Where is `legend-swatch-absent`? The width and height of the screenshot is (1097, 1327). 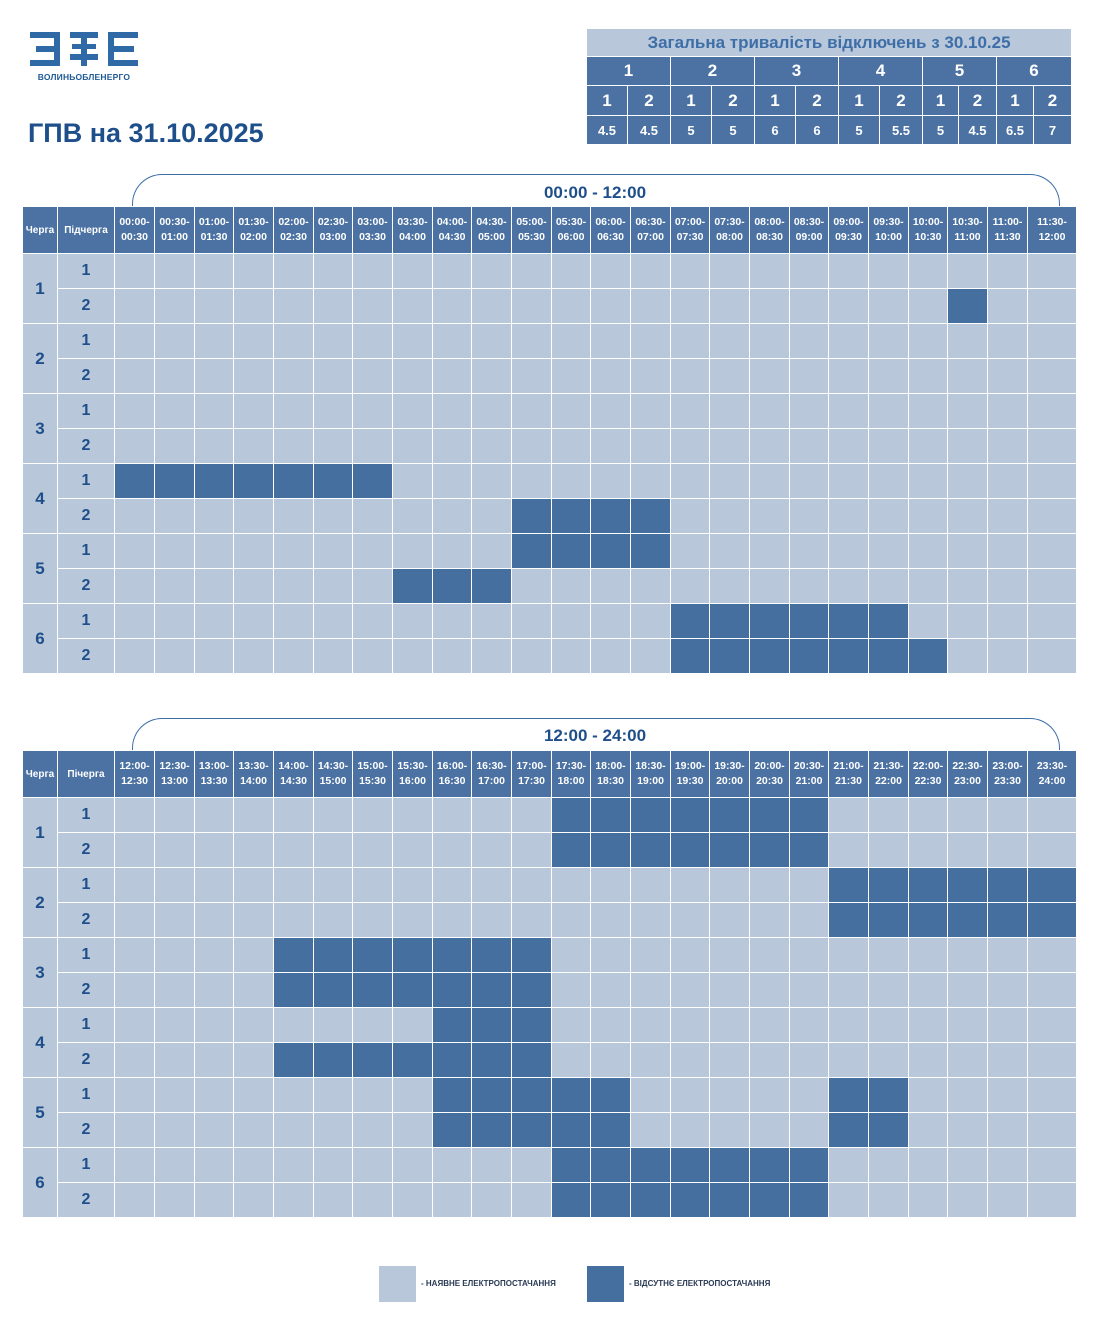
legend-swatch-absent is located at coordinates (605, 1284).